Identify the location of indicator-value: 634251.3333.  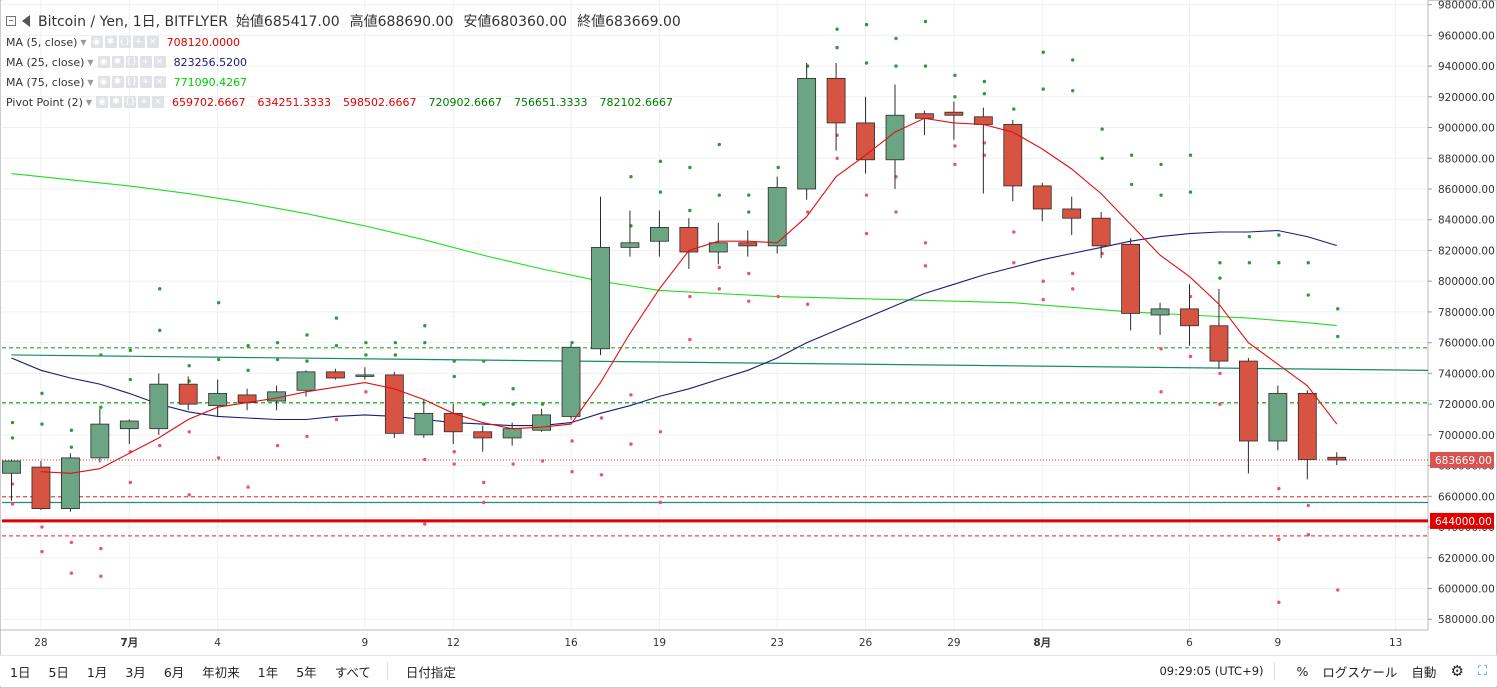
(294, 102).